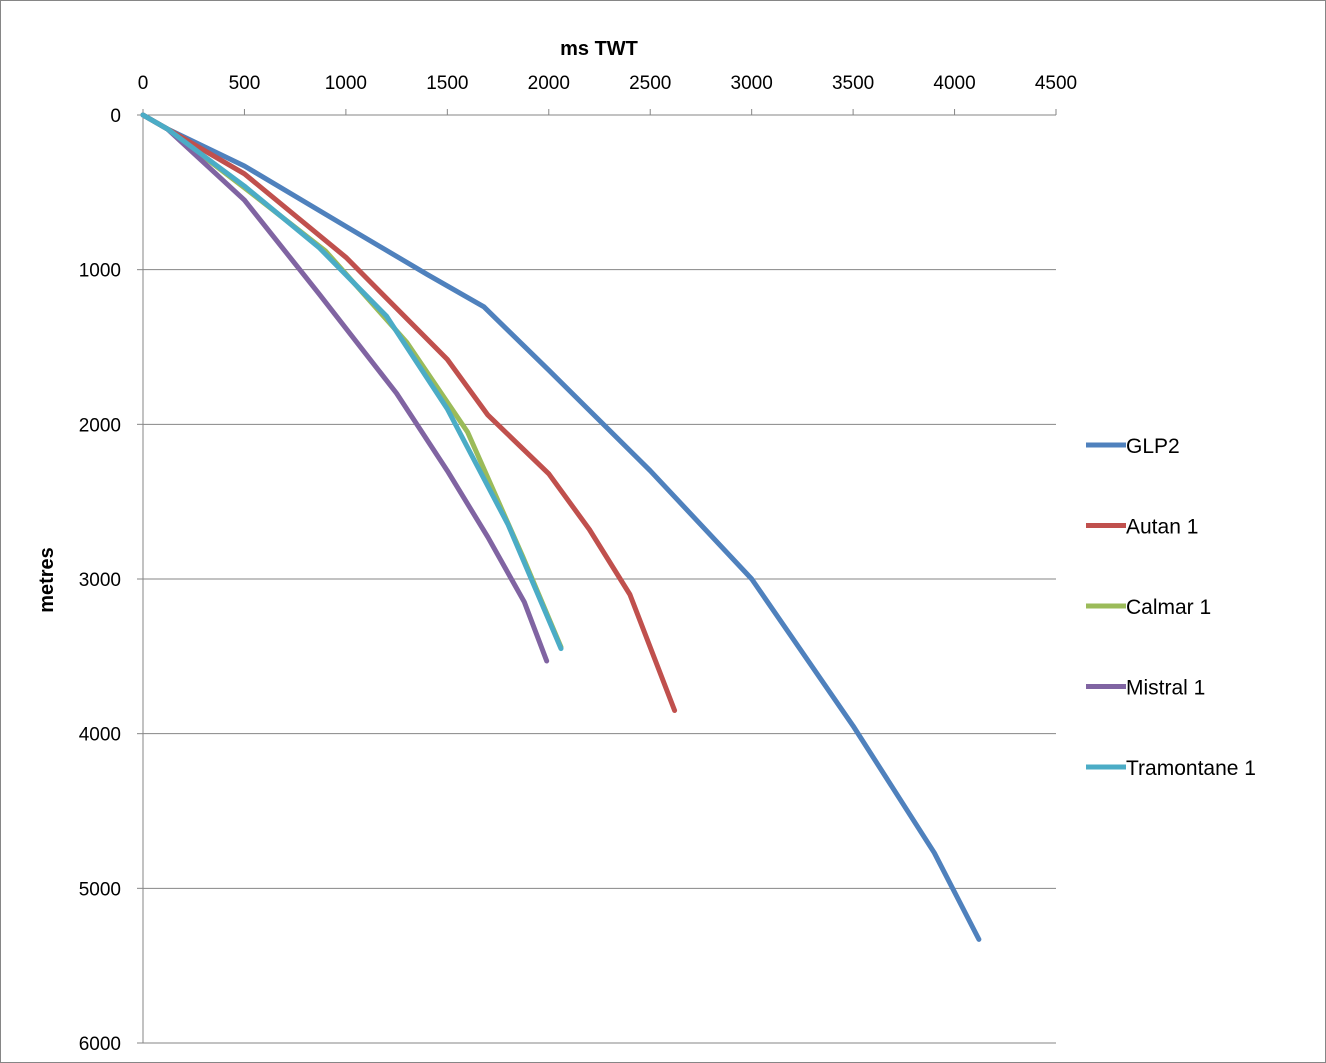  I want to click on y-tick-label: 2000, so click(100, 425).